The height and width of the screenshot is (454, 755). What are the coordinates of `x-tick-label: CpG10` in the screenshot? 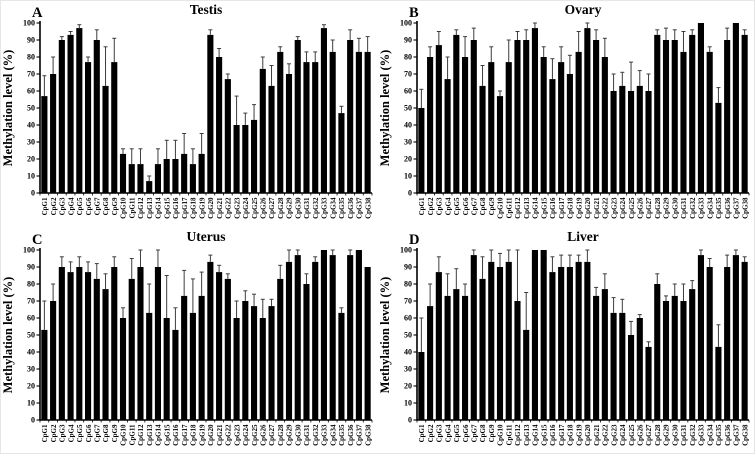 It's located at (501, 208).